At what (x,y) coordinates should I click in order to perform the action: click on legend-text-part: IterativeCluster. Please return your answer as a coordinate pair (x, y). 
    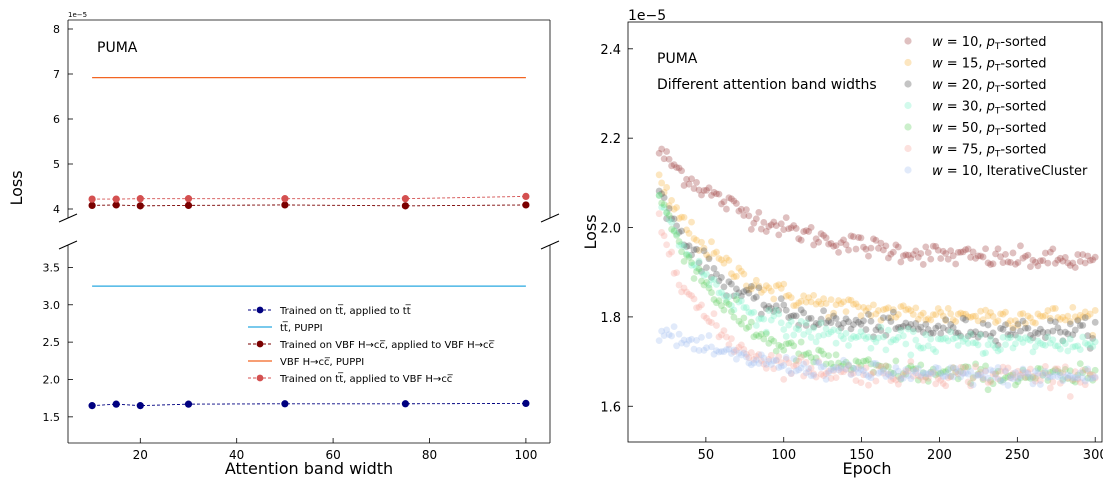
    Looking at the image, I should click on (1037, 171).